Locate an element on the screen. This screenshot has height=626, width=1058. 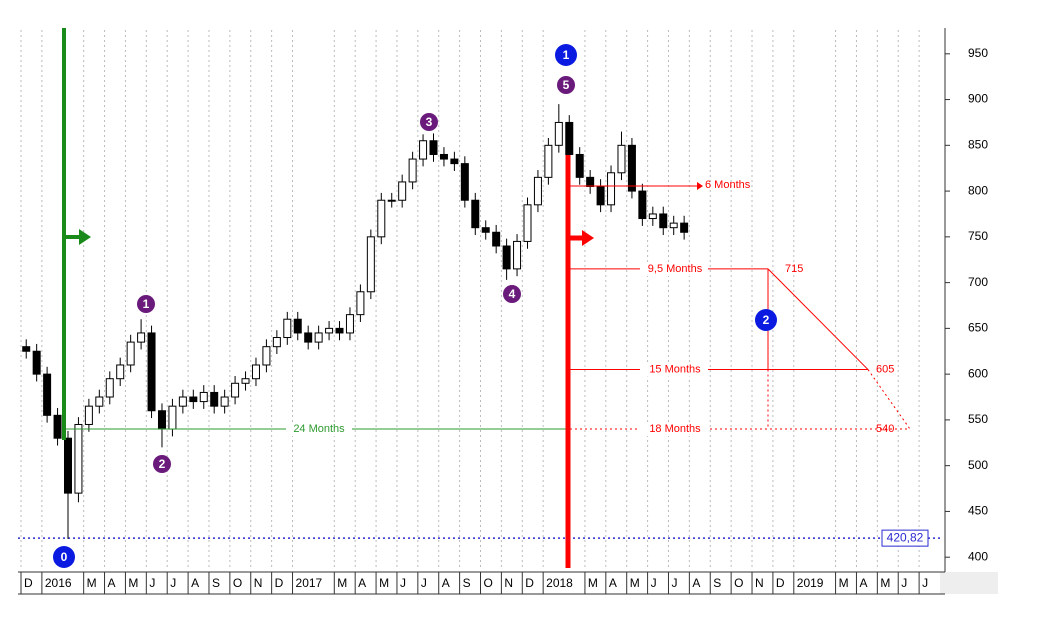
y-tick-label: 550 is located at coordinates (978, 419).